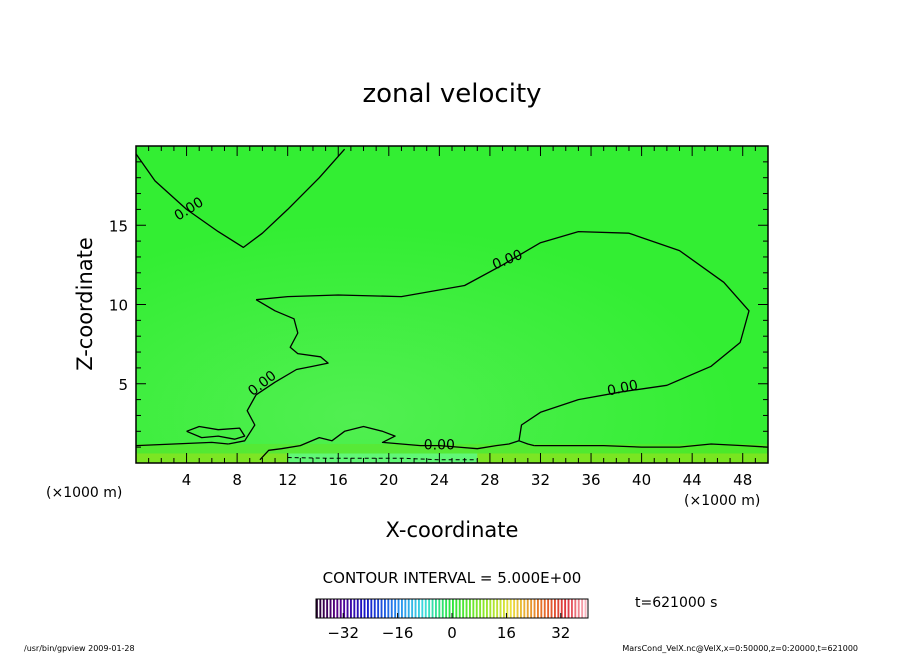 This screenshot has width=904, height=654. What do you see at coordinates (489, 480) in the screenshot?
I see `x-tick-label: 28` at bounding box center [489, 480].